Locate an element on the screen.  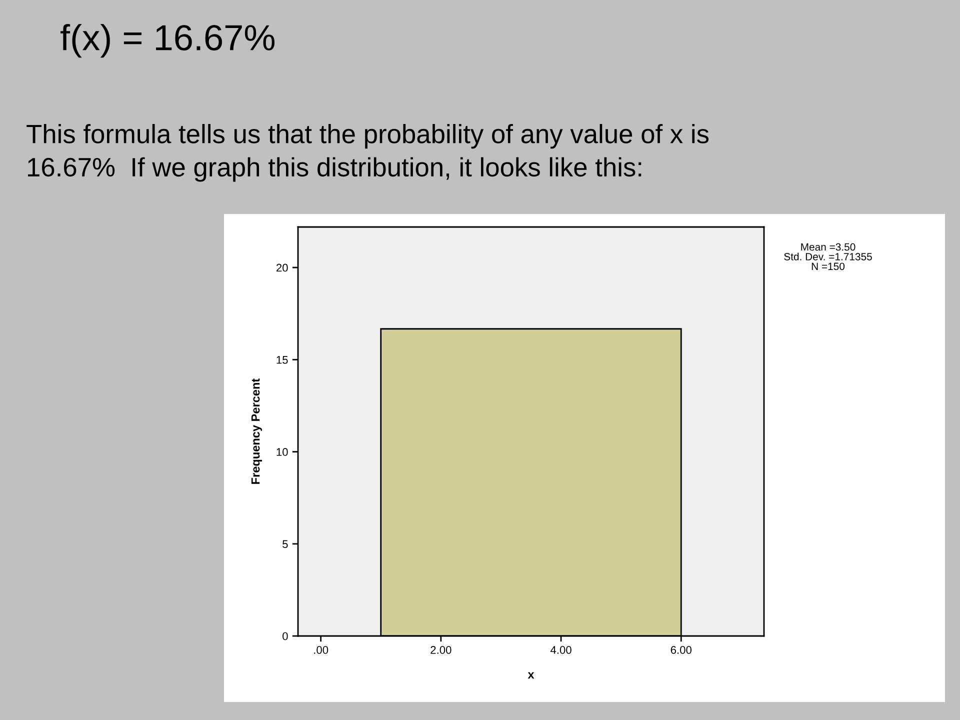
y-tick-label: 0 is located at coordinates (285, 636).